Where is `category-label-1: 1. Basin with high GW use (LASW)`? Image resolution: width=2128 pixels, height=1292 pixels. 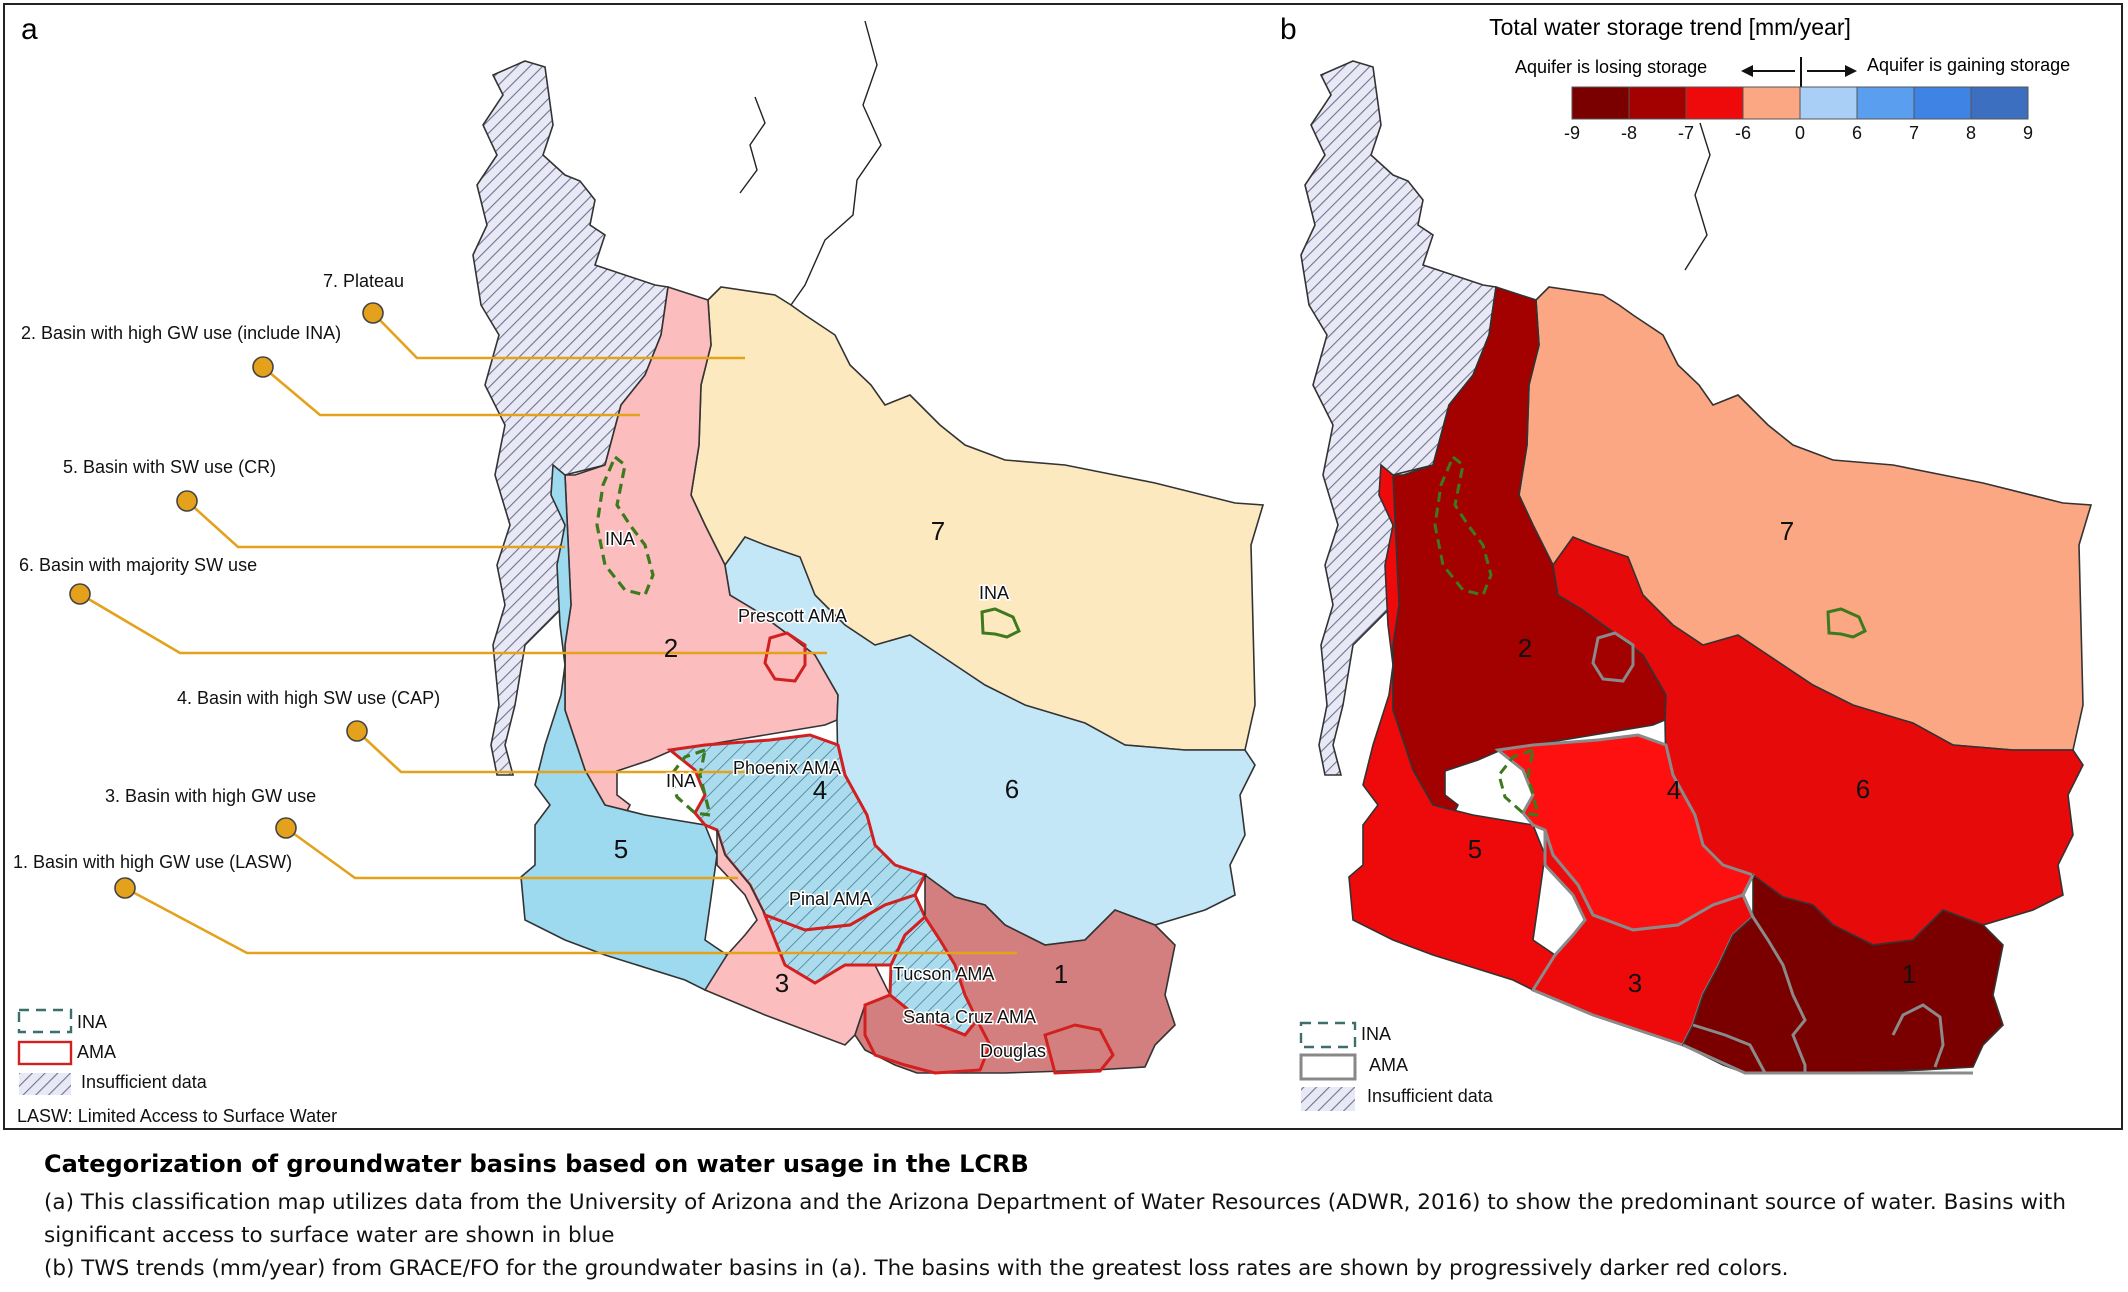 category-label-1: 1. Basin with high GW use (LASW) is located at coordinates (152, 862).